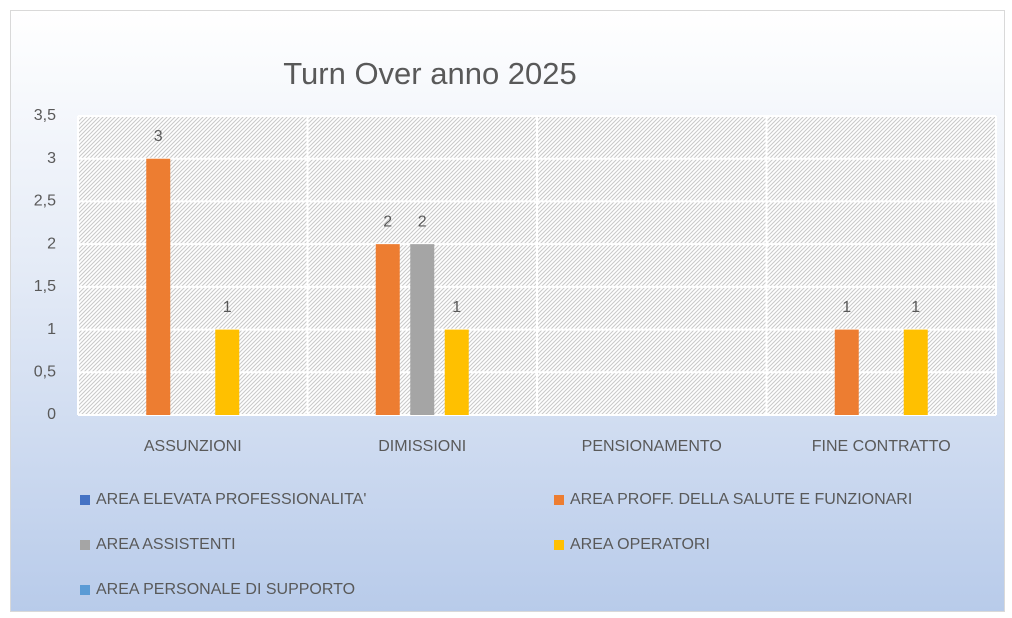 Image resolution: width=1012 pixels, height=618 pixels. I want to click on y-tick-label: 0,5, so click(45, 372).